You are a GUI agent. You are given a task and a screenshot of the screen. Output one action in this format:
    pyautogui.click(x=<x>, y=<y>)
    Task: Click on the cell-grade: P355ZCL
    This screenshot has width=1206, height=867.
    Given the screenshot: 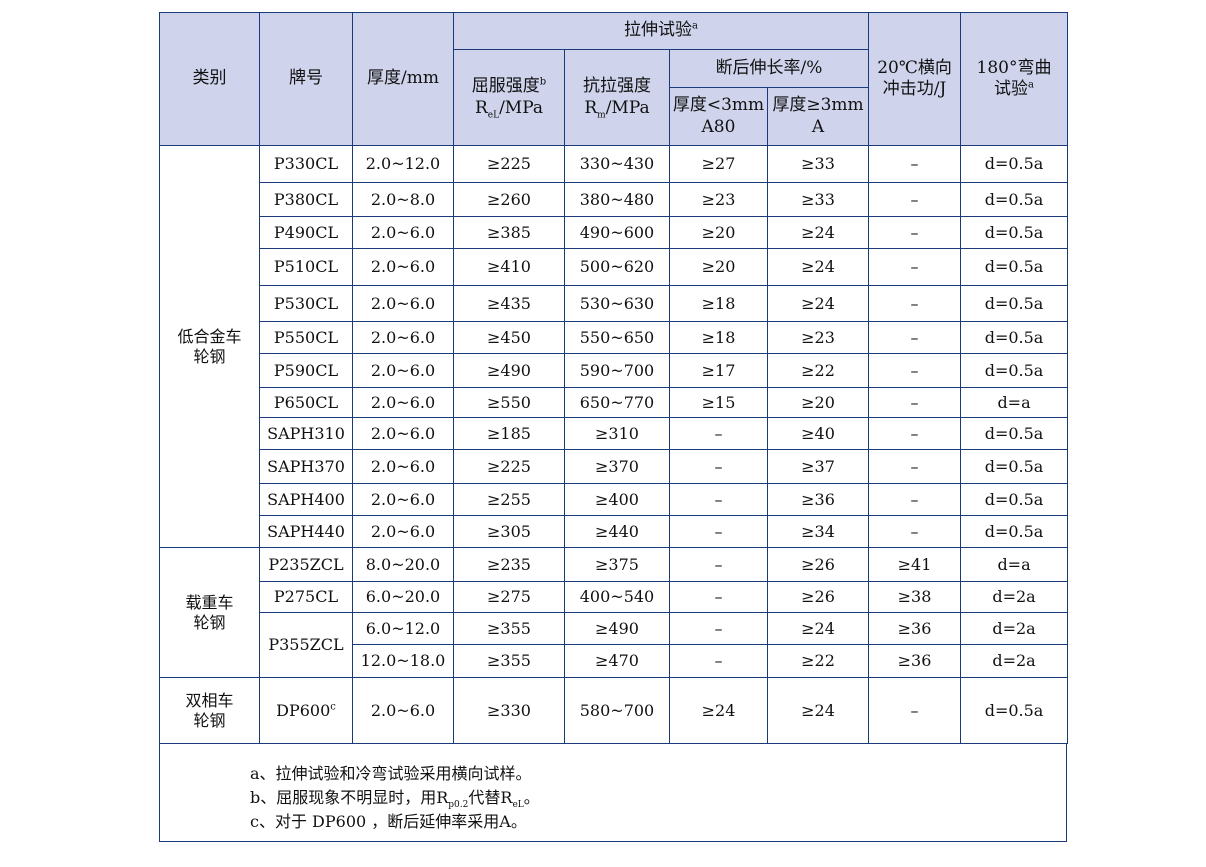 What is the action you would take?
    pyautogui.click(x=306, y=645)
    